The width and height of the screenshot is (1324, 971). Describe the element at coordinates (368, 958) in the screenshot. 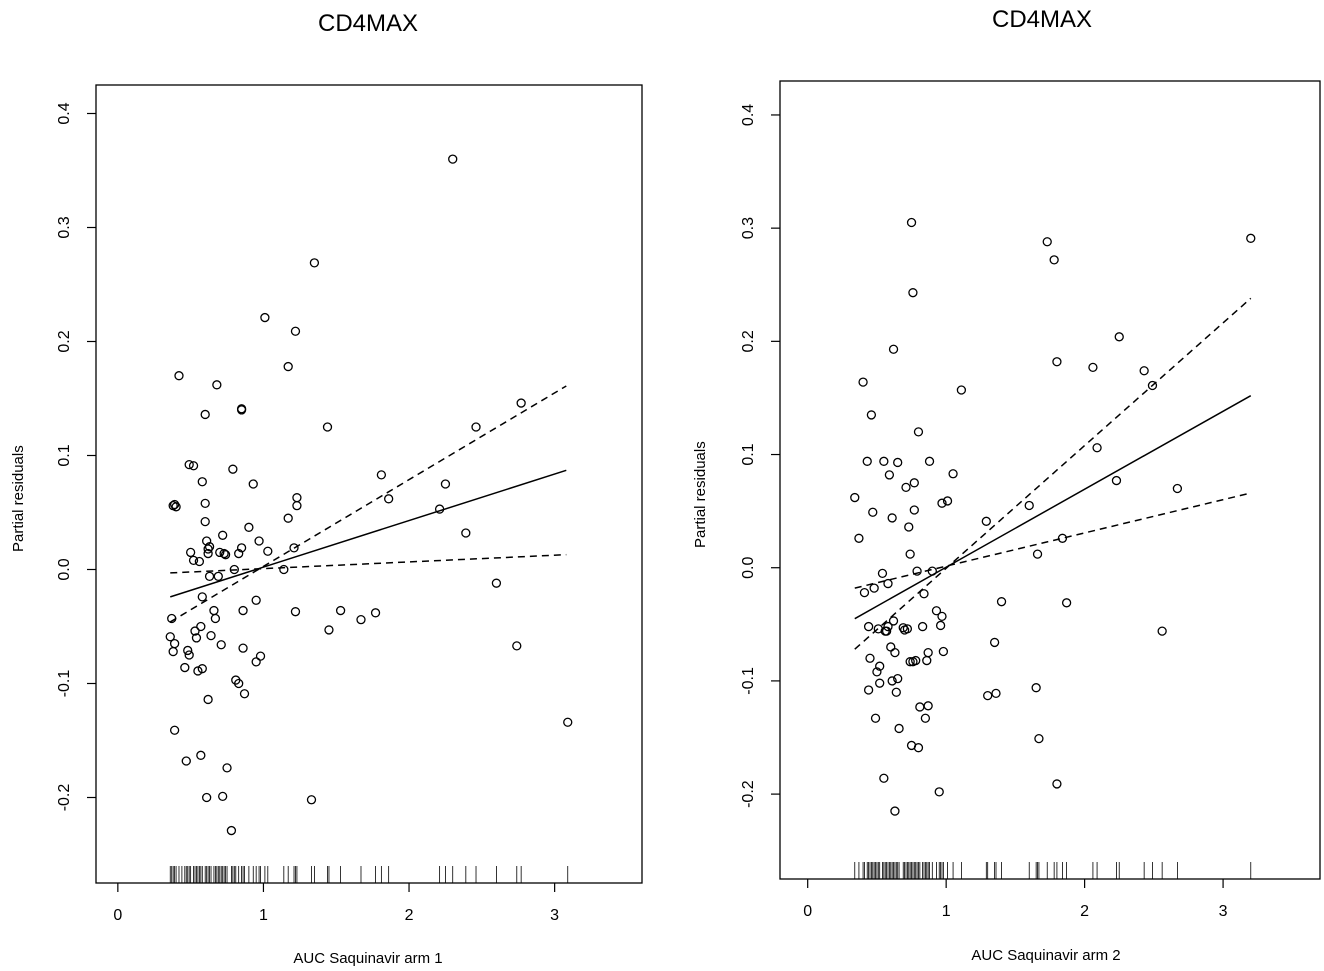

I see `x-axis-label: AUC Saquinavir arm 1` at that location.